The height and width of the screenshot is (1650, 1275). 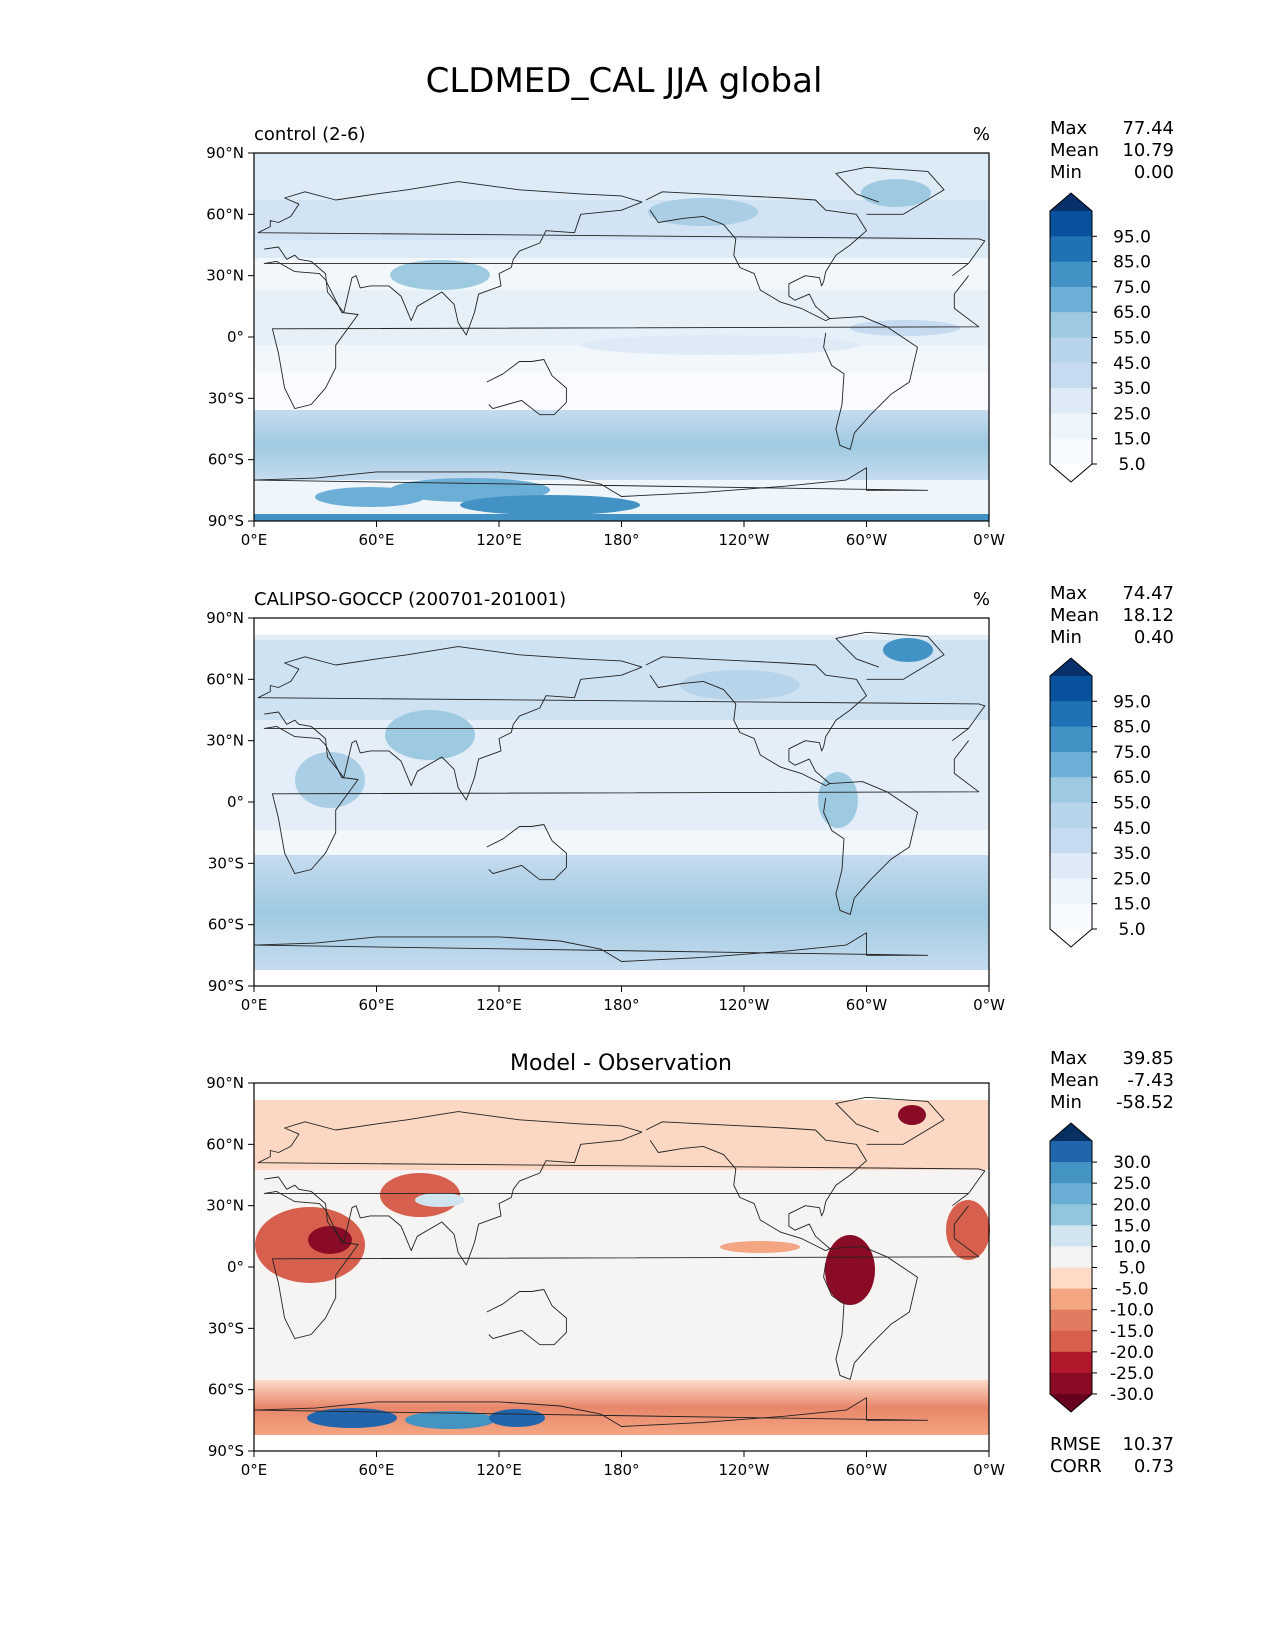 What do you see at coordinates (1132, 263) in the screenshot?
I see `colorbar-label: 85.0` at bounding box center [1132, 263].